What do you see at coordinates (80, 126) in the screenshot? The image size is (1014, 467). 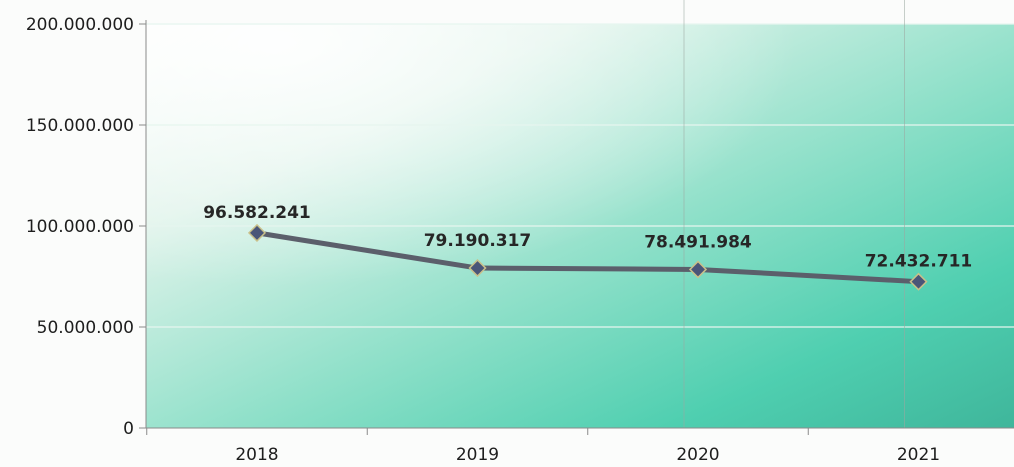 I see `y-tick-label: 150.000.000` at bounding box center [80, 126].